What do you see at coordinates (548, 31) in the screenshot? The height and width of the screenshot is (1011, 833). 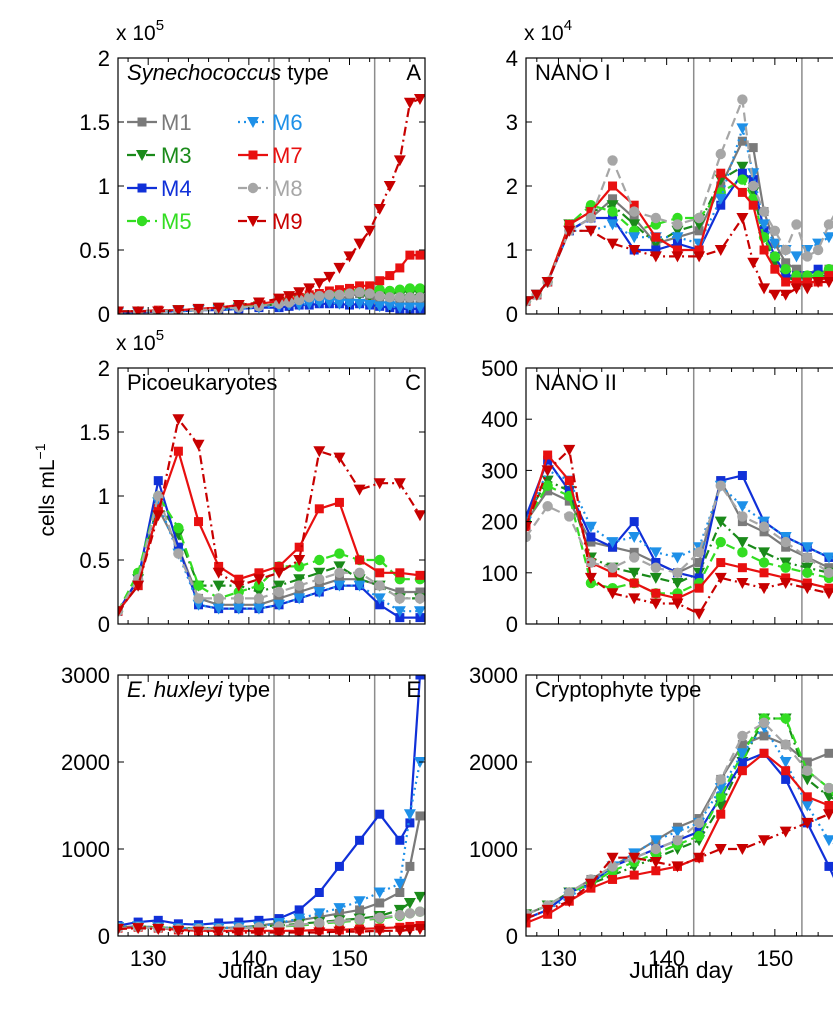 I see `y-multiplier-b: x 104` at bounding box center [548, 31].